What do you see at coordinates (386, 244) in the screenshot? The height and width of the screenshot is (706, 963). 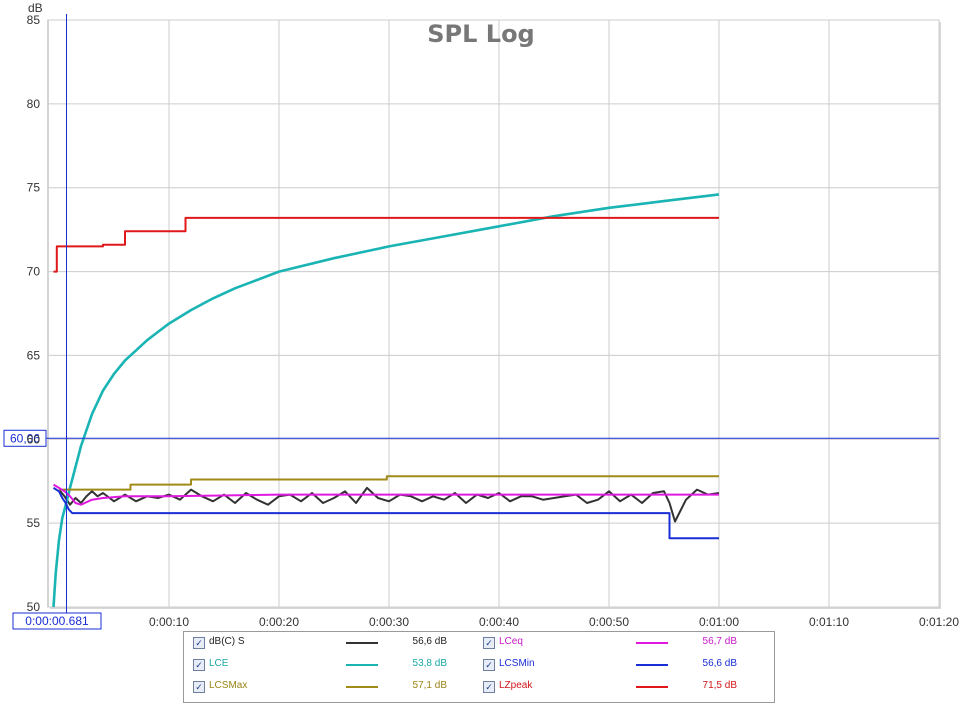 I see `series-line-lzpeak` at bounding box center [386, 244].